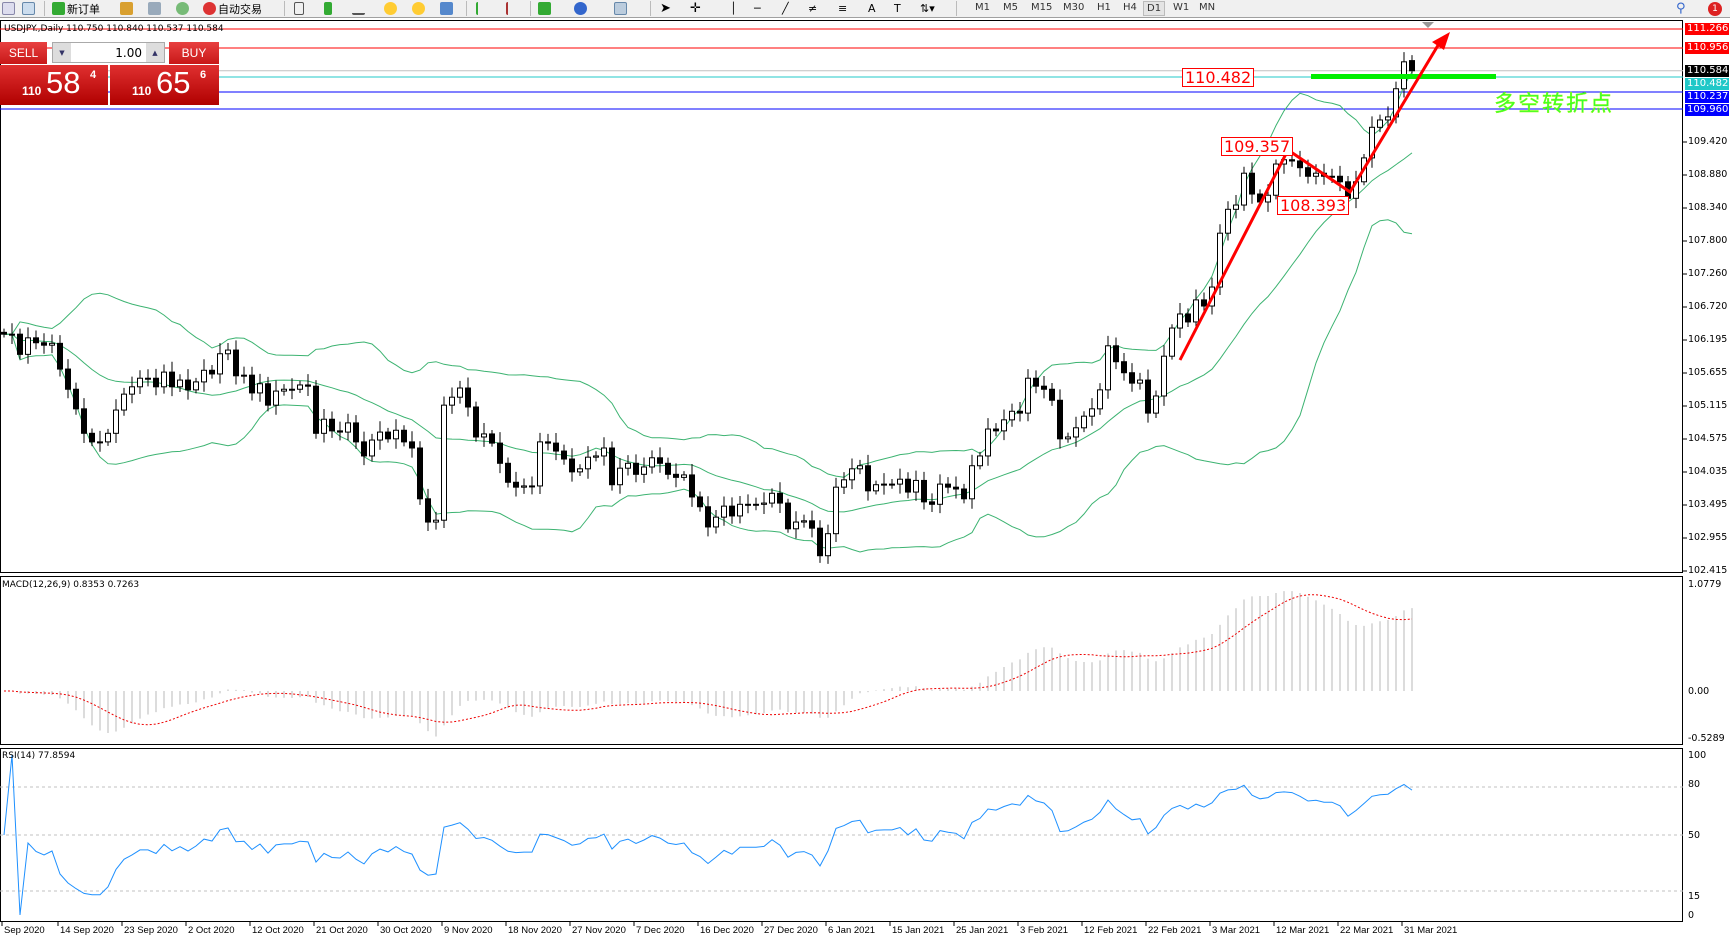  Describe the element at coordinates (418, 8) in the screenshot. I see `zoom-out-icon` at that location.